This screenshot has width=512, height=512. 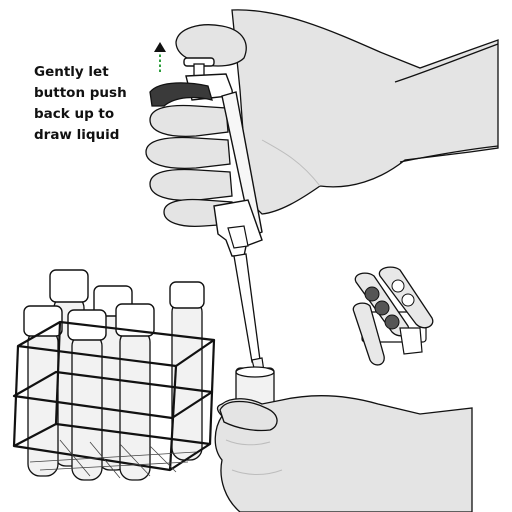 What do you see at coordinates (411, 341) in the screenshot?
I see `vial-holder-leg-right` at bounding box center [411, 341].